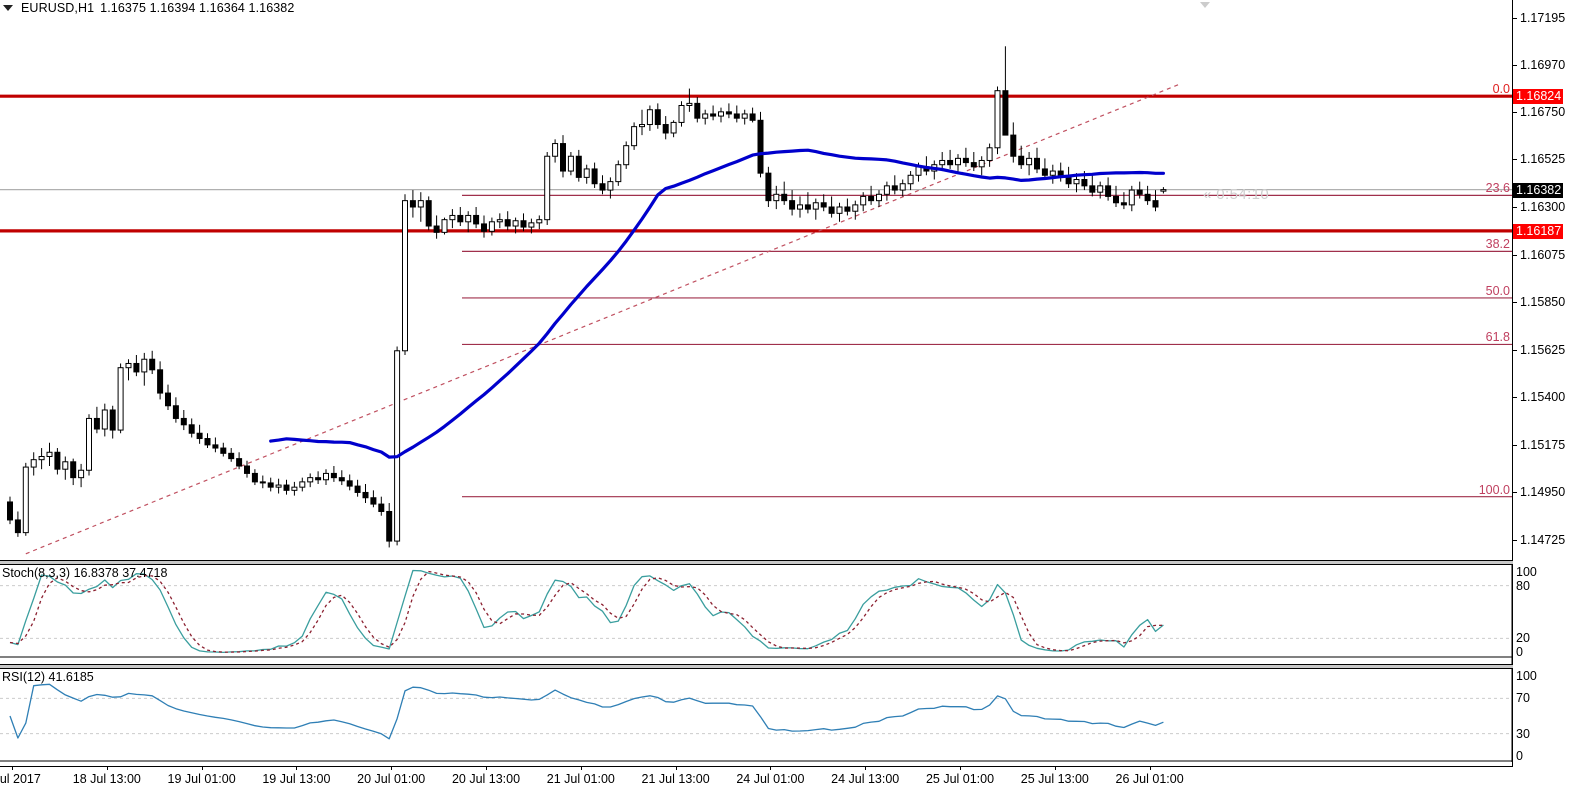  I want to click on time-axis-label: 24 Jul 01:00, so click(770, 779).